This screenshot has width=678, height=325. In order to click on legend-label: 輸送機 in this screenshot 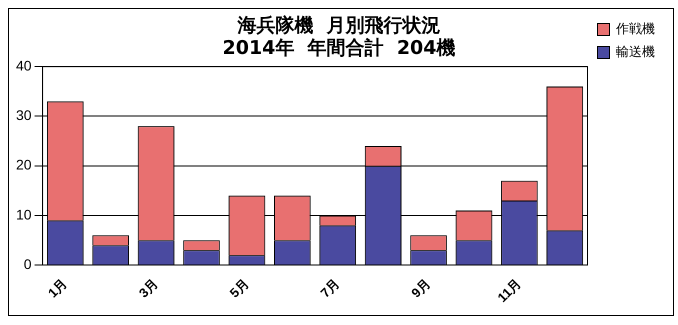, I will do `click(635, 52)`.